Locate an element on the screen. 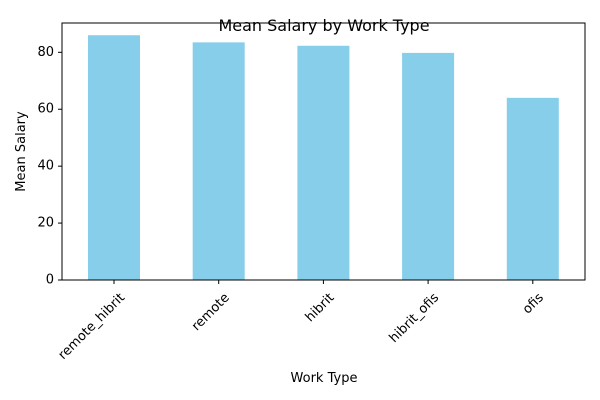 Image resolution: width=600 pixels, height=400 pixels. x-axis-label: Work Type is located at coordinates (324, 378).